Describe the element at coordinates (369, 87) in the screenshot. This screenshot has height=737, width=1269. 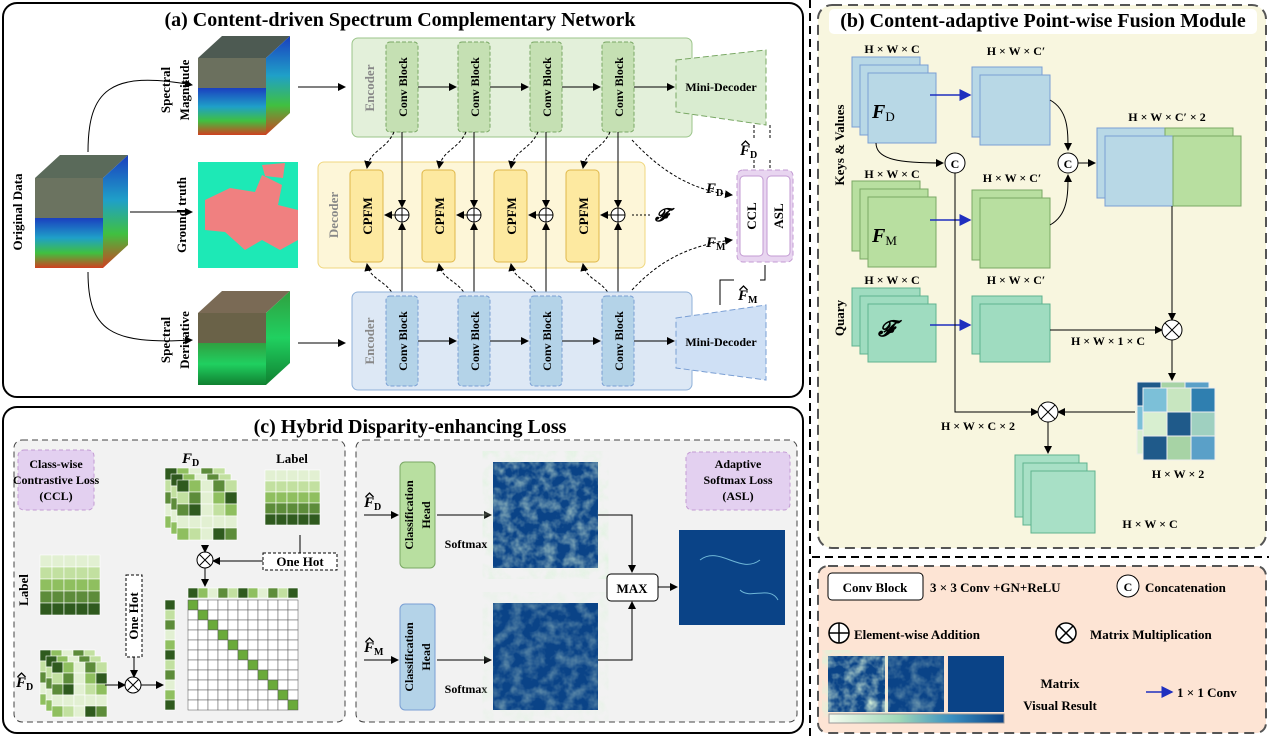
I see `encoder-top-label: Encoder` at that location.